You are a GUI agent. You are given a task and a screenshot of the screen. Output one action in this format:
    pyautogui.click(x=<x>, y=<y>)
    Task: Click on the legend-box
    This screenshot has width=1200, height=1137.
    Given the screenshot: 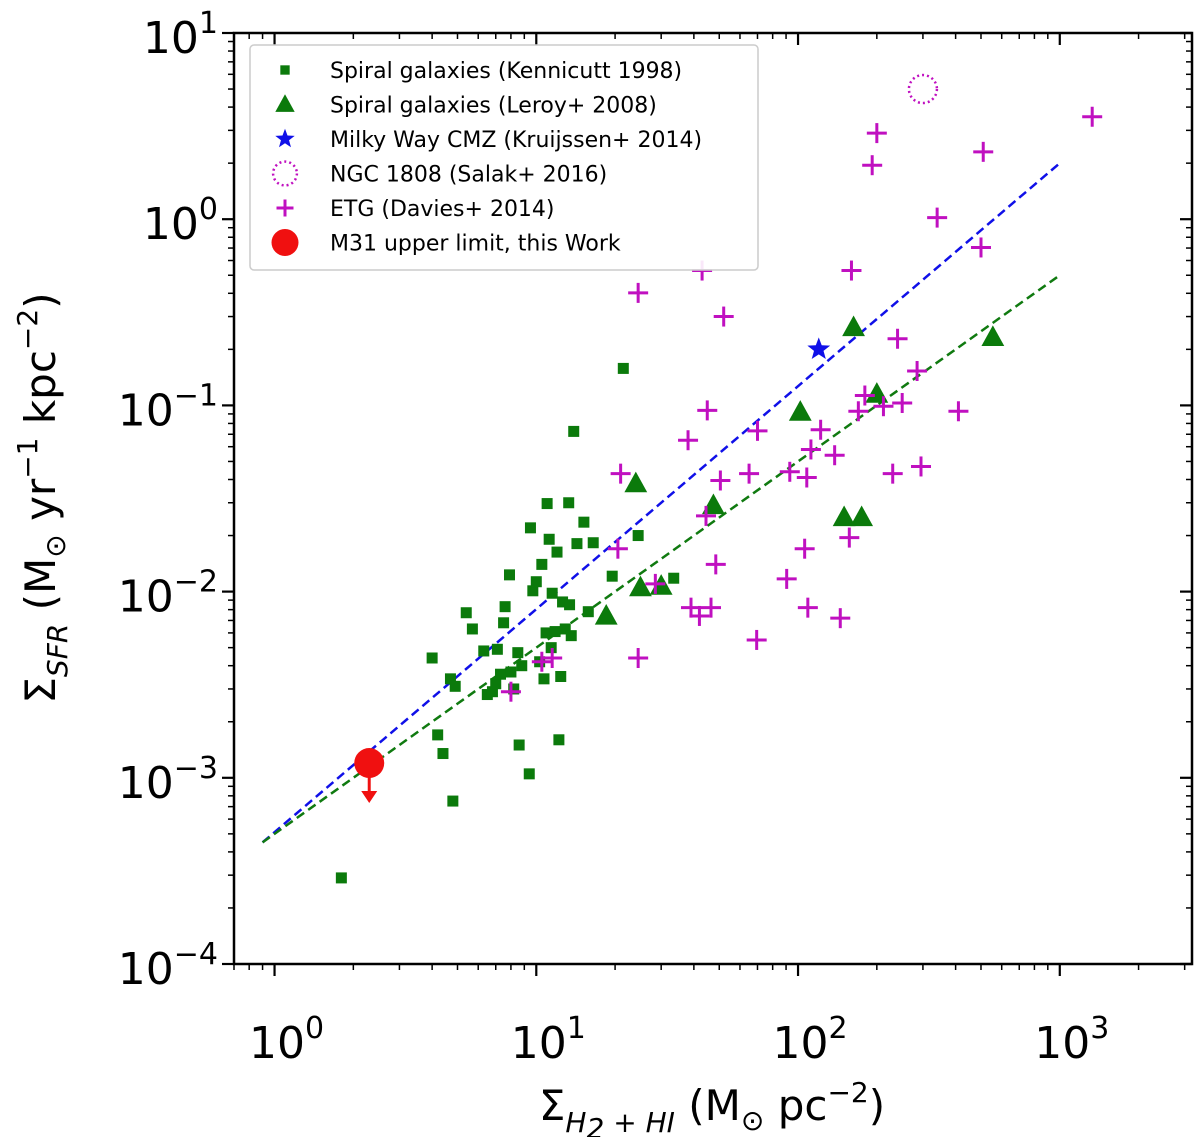 What is the action you would take?
    pyautogui.click(x=504, y=157)
    